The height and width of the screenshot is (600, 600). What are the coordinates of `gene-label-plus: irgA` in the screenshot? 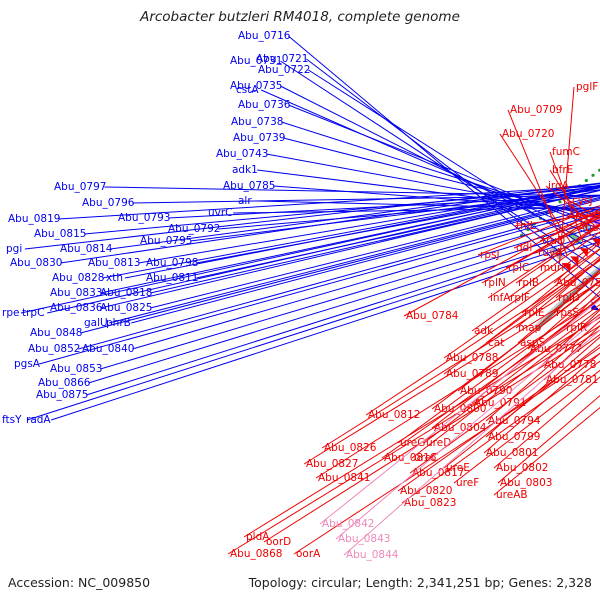 It's located at (559, 186).